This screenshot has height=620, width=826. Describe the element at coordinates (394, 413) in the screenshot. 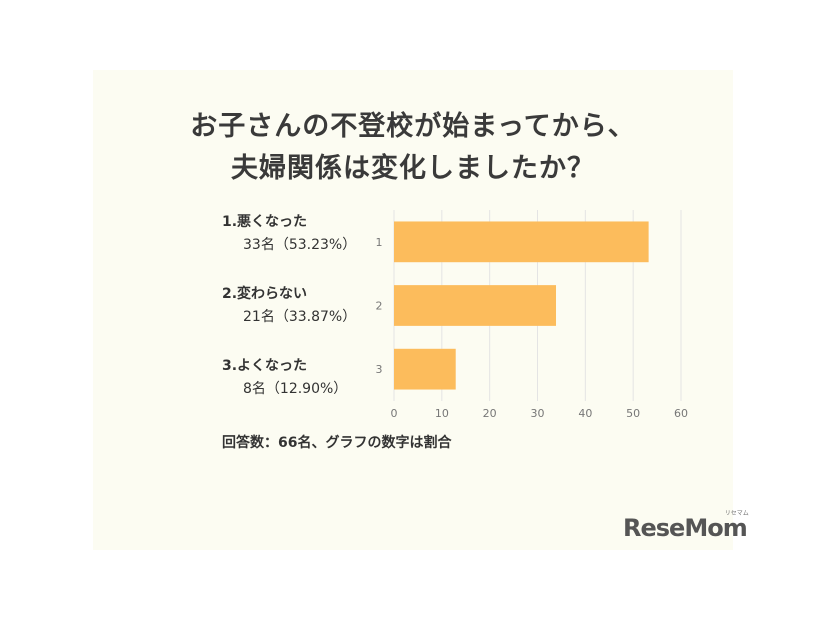

I see `x-tick-label: 0` at that location.